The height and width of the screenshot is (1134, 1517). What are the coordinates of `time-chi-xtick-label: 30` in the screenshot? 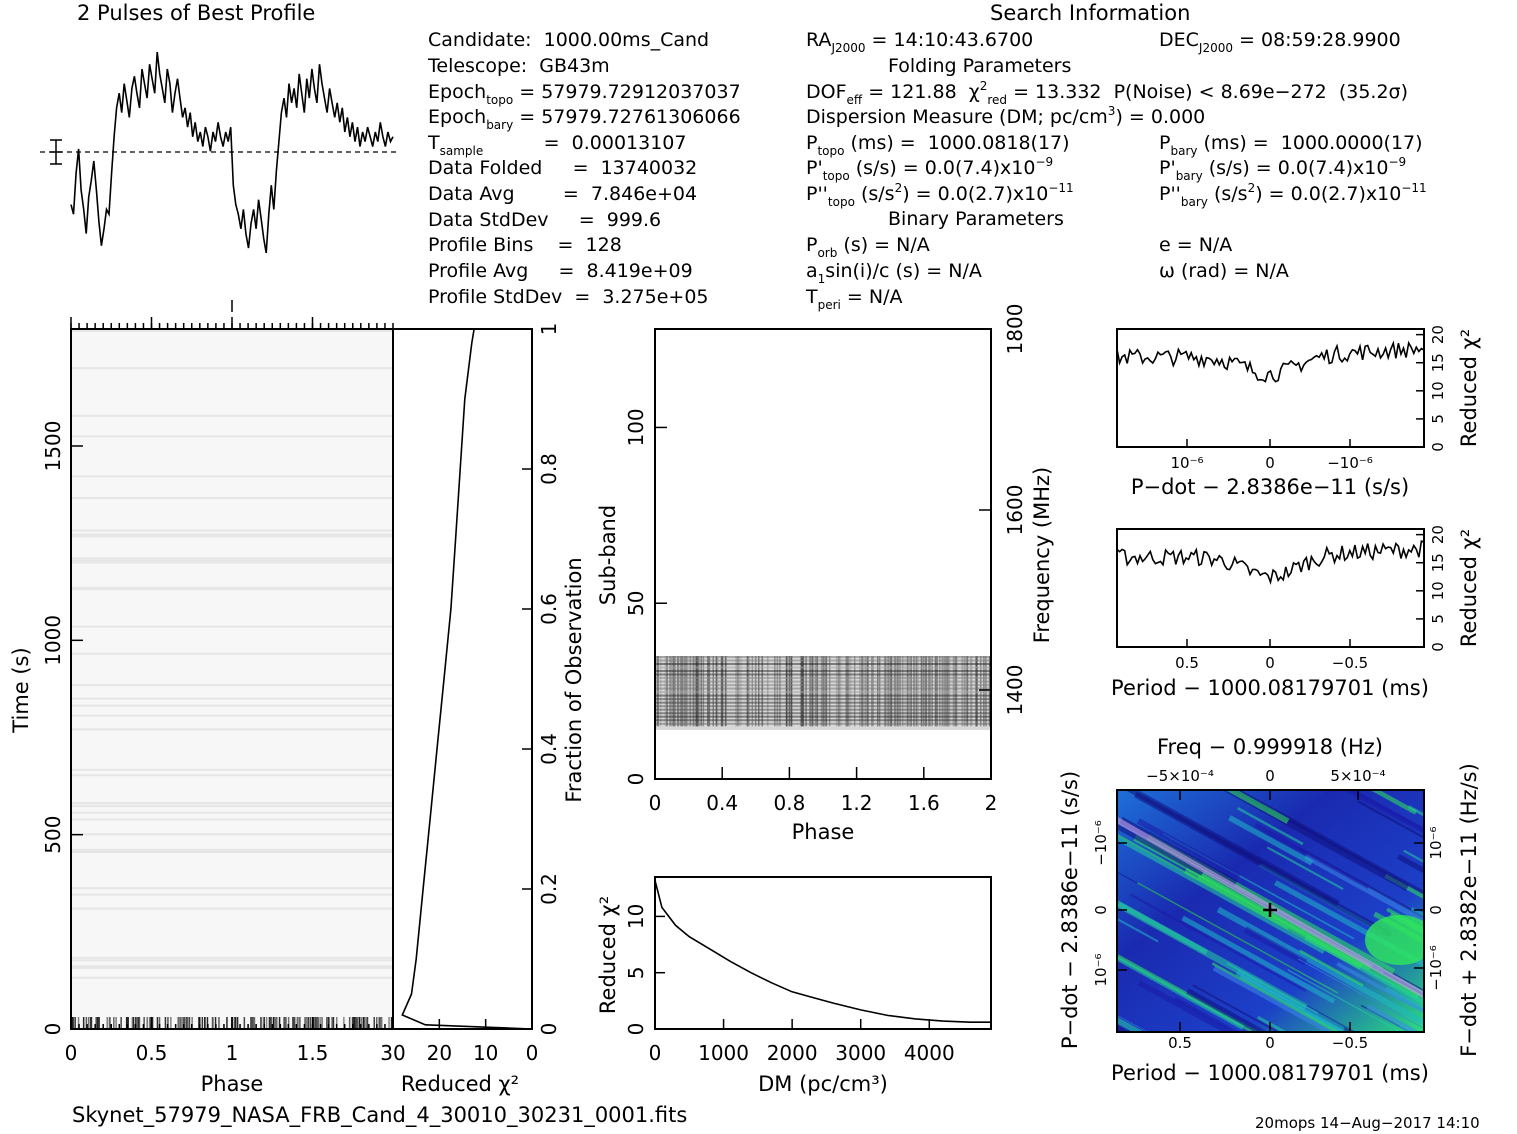 It's located at (392, 1053).